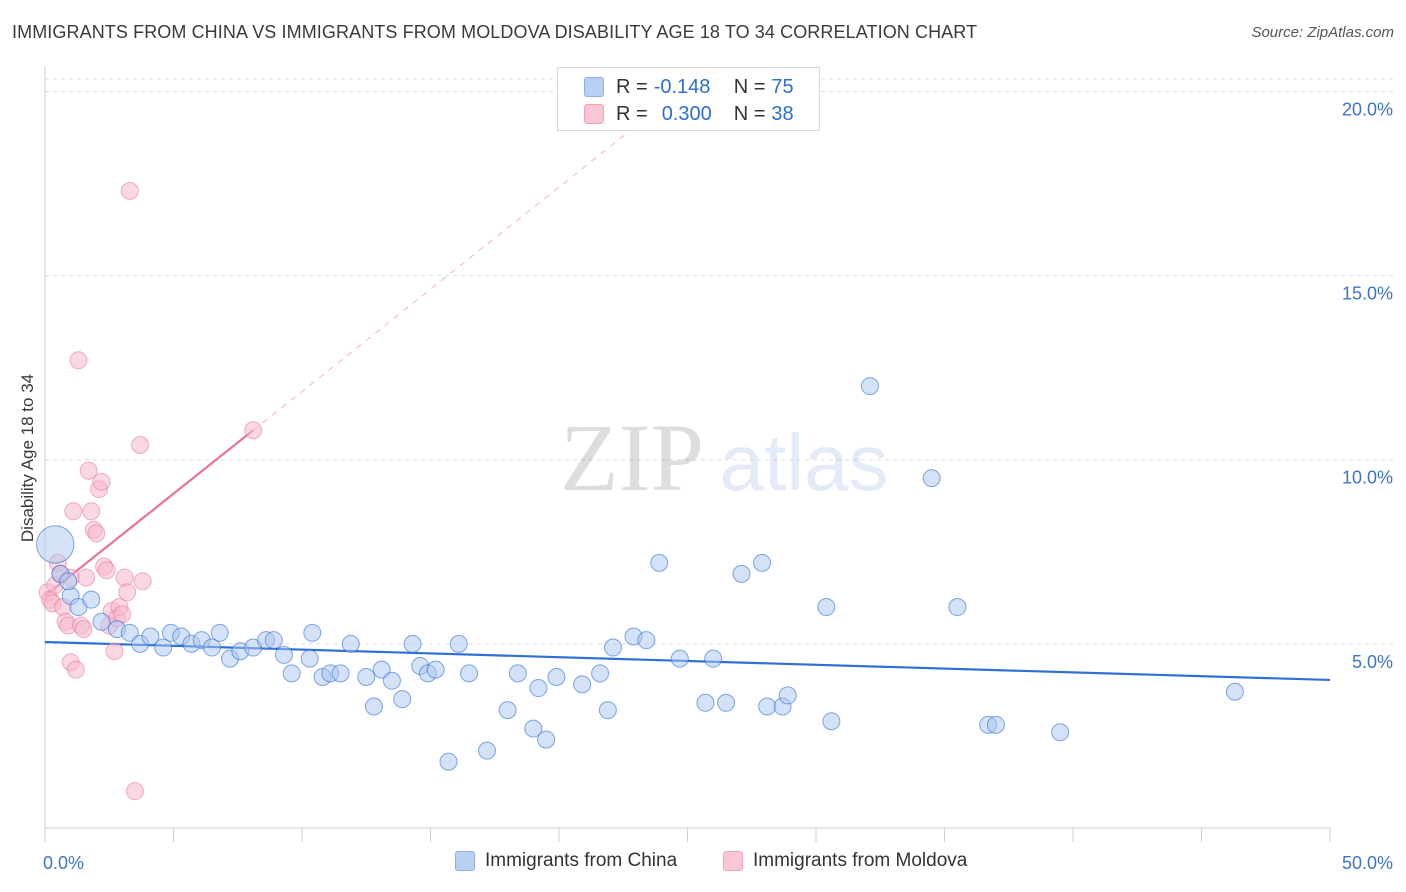 The image size is (1406, 892). I want to click on correlation-row-china: R = -0.148 N = 75, so click(689, 87).